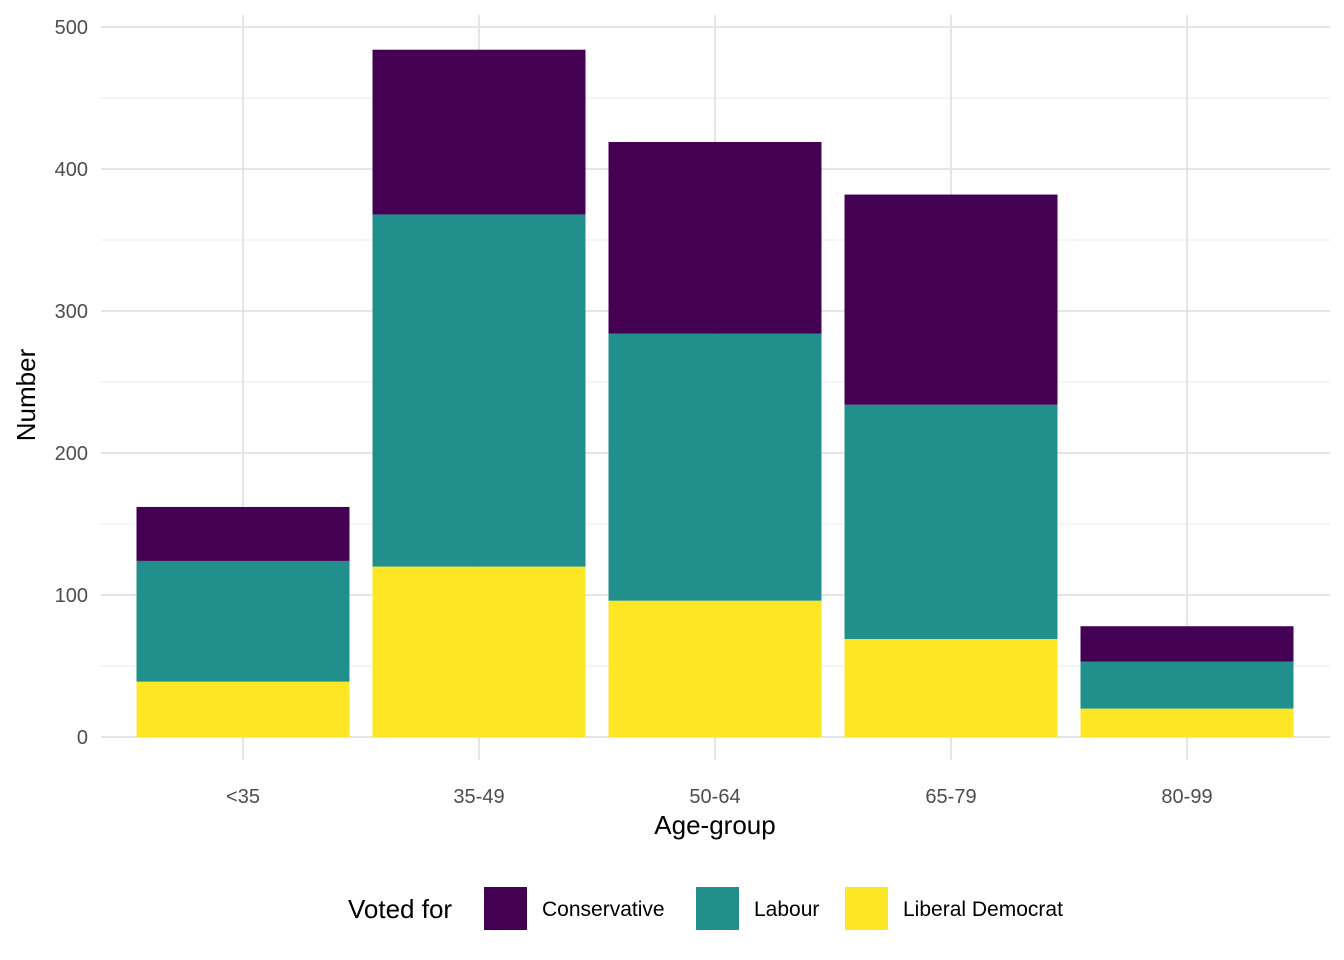 Image resolution: width=1344 pixels, height=960 pixels. I want to click on legend-label: Labour, so click(786, 909).